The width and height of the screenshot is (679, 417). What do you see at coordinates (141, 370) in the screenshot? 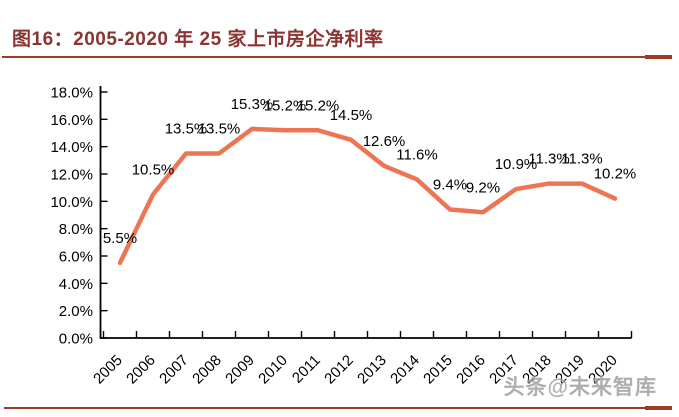
I see `x-tick-label: 2006` at bounding box center [141, 370].